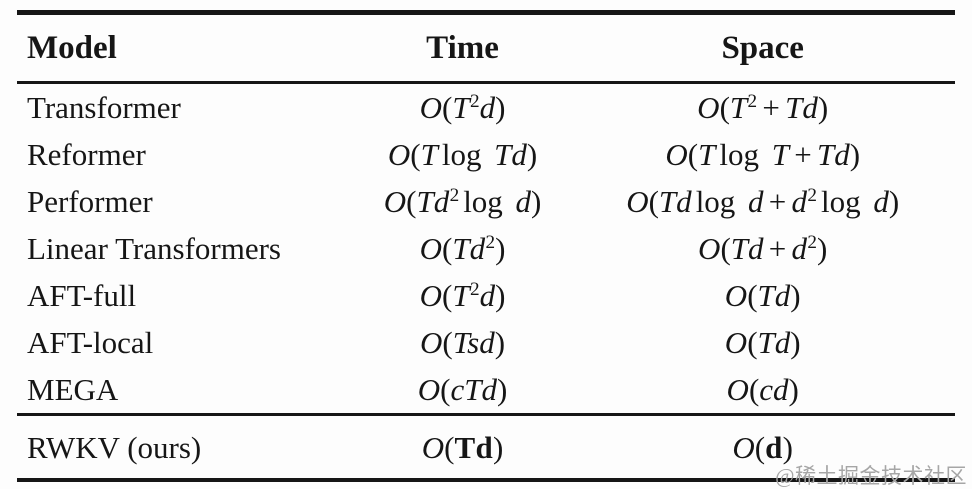  I want to click on time-cell: O(T log Td), so click(462, 154).